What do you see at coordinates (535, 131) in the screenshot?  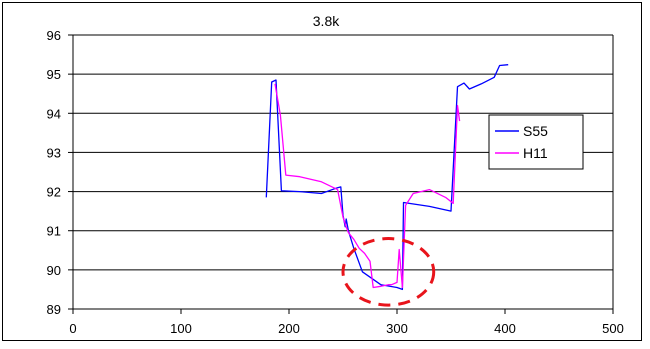 I see `legend-label: S55` at bounding box center [535, 131].